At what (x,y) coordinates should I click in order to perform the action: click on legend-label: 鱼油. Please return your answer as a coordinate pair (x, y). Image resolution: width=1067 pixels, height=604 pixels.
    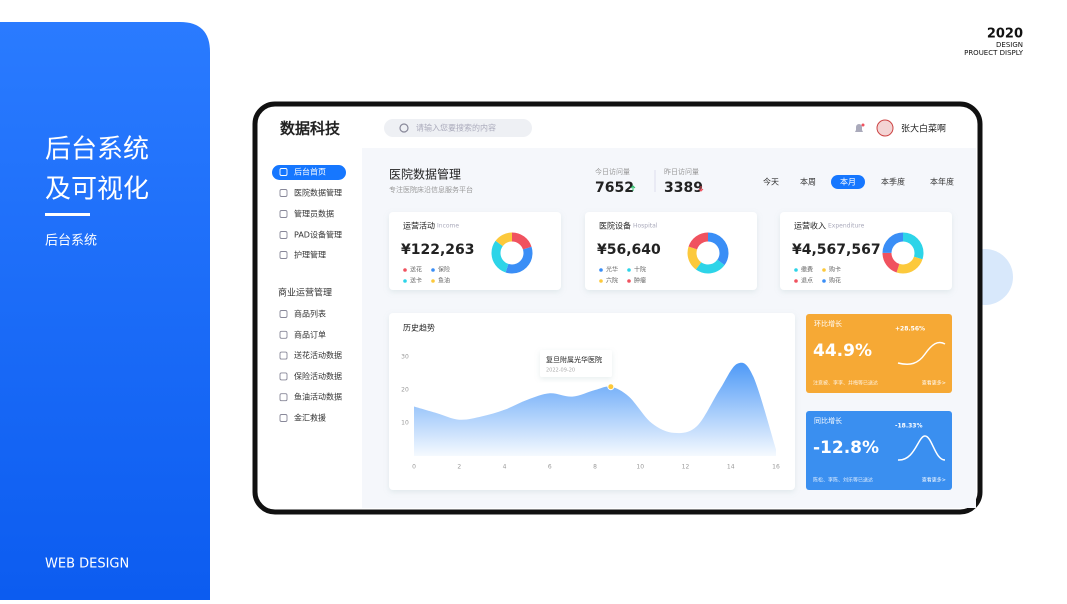
    Looking at the image, I should click on (444, 281).